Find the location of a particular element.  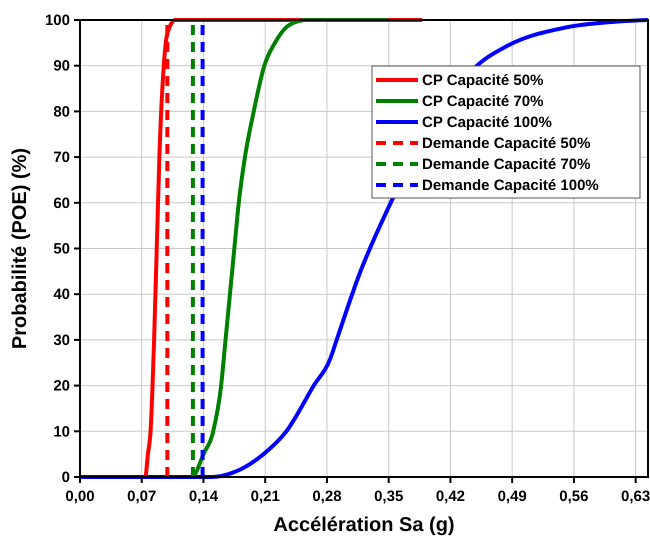

x-tick-label: 0,21 is located at coordinates (265, 496).